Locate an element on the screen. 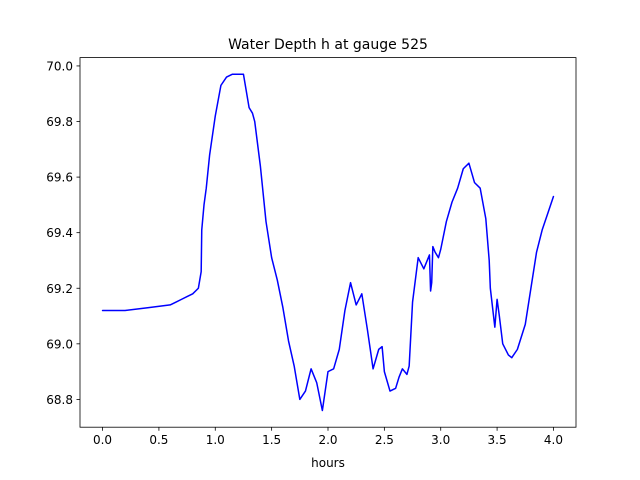  x-tick-label: 4.0 is located at coordinates (553, 440).